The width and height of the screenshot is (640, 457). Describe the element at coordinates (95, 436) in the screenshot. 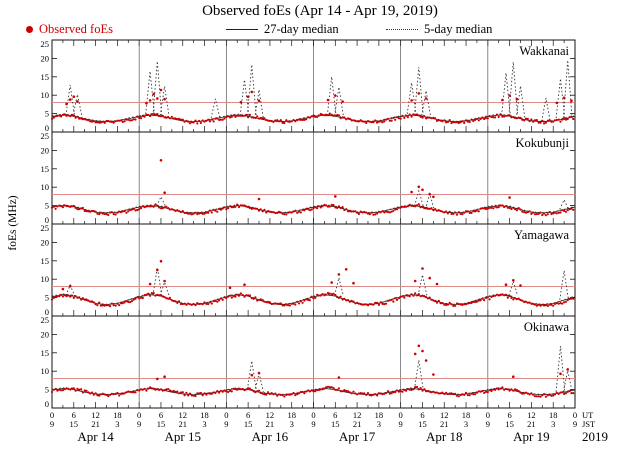

I see `day-label: Apr 14` at that location.